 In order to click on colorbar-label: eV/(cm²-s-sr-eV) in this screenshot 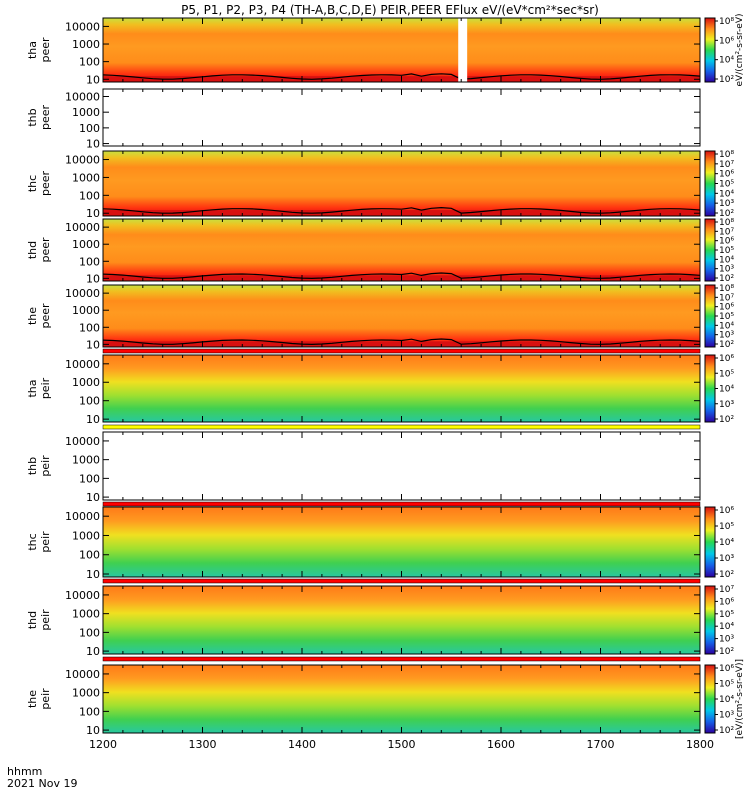, I will do `click(740, 49)`.